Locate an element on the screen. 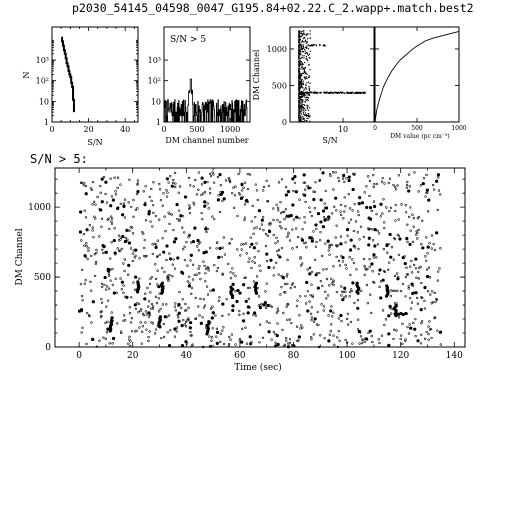 Image resolution: width=512 pixels, height=512 pixels. sn-histogram-ticks is located at coordinates (94, 75).